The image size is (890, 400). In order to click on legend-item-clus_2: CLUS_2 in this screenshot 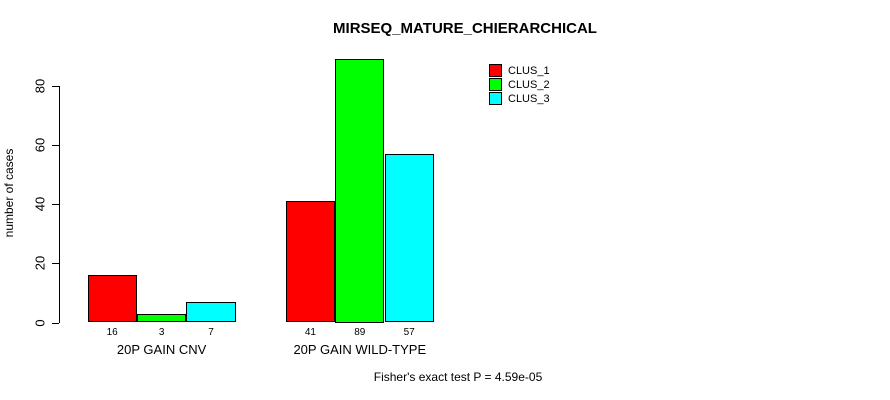, I will do `click(519, 84)`.